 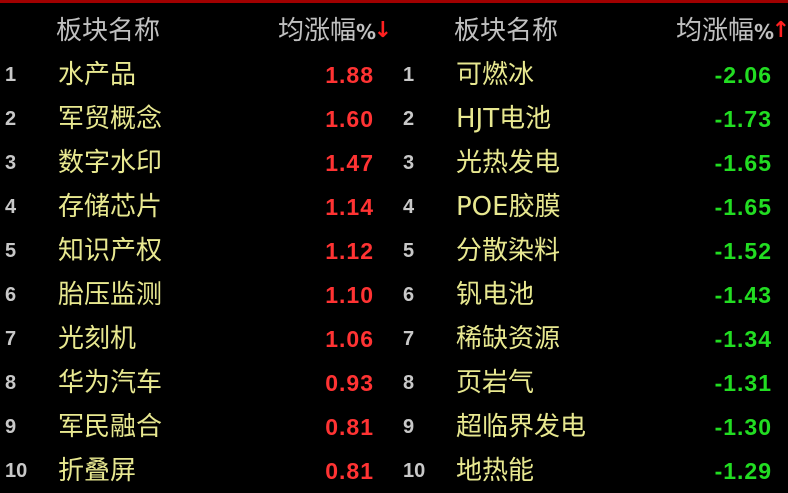 I want to click on table-row: 2 HJT电池 -1.73, so click(x=593, y=119).